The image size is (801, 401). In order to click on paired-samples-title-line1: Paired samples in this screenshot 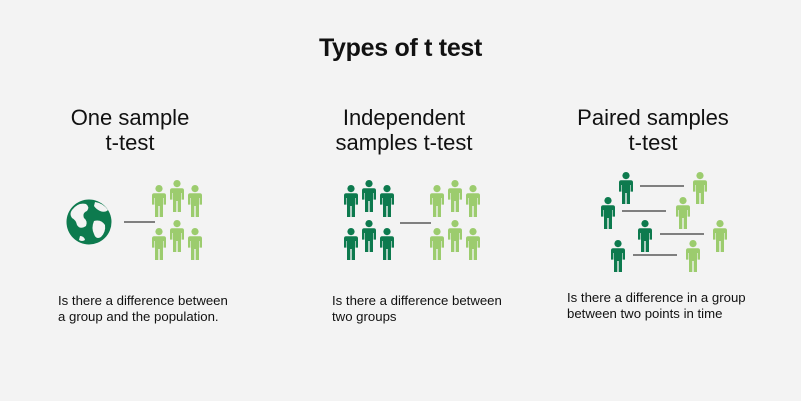, I will do `click(653, 117)`.